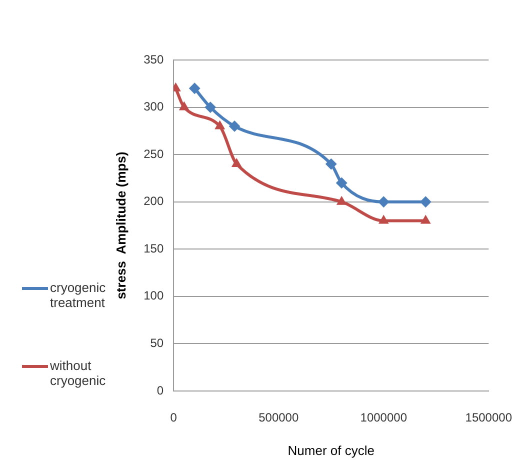 This screenshot has width=526, height=471. Describe the element at coordinates (154, 248) in the screenshot. I see `y-tick-label: 150` at that location.